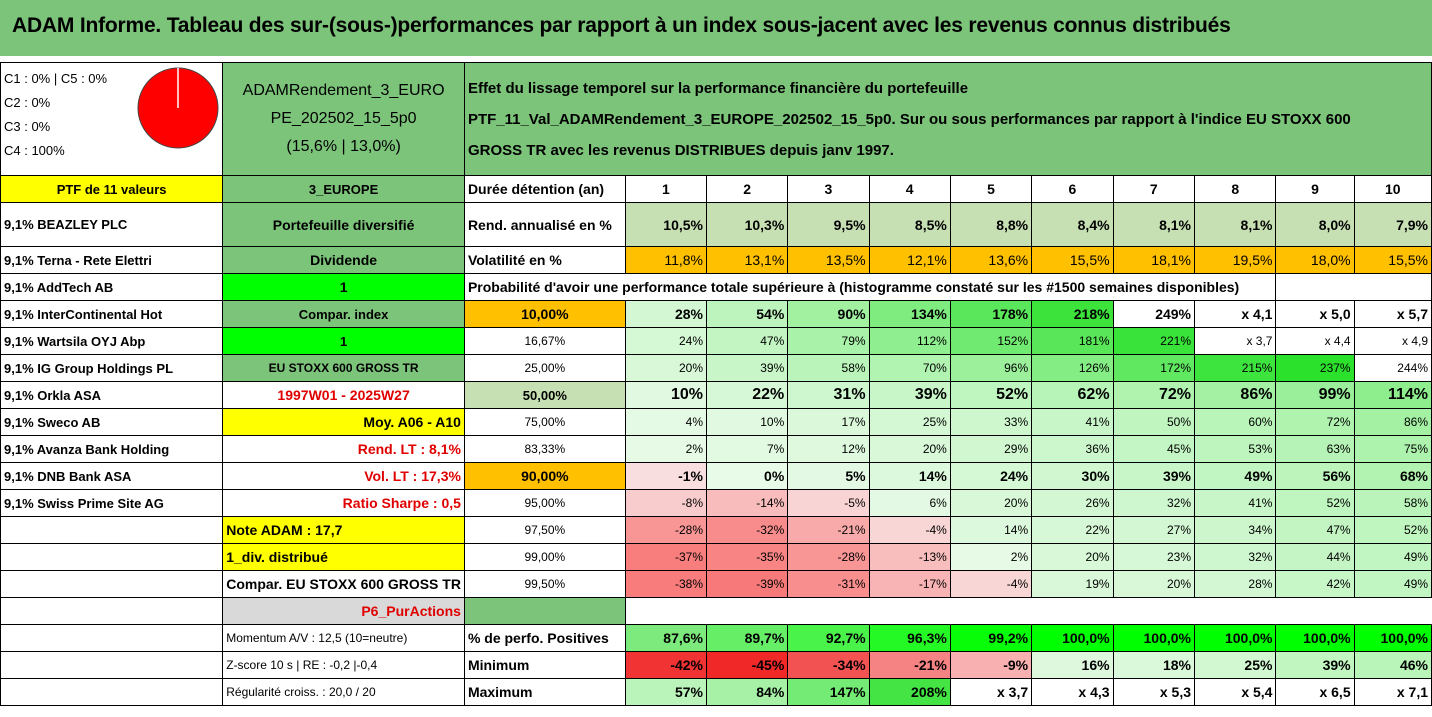 Image resolution: width=1432 pixels, height=717 pixels. What do you see at coordinates (991, 260) in the screenshot?
I see `vol-value: 13,6%` at bounding box center [991, 260].